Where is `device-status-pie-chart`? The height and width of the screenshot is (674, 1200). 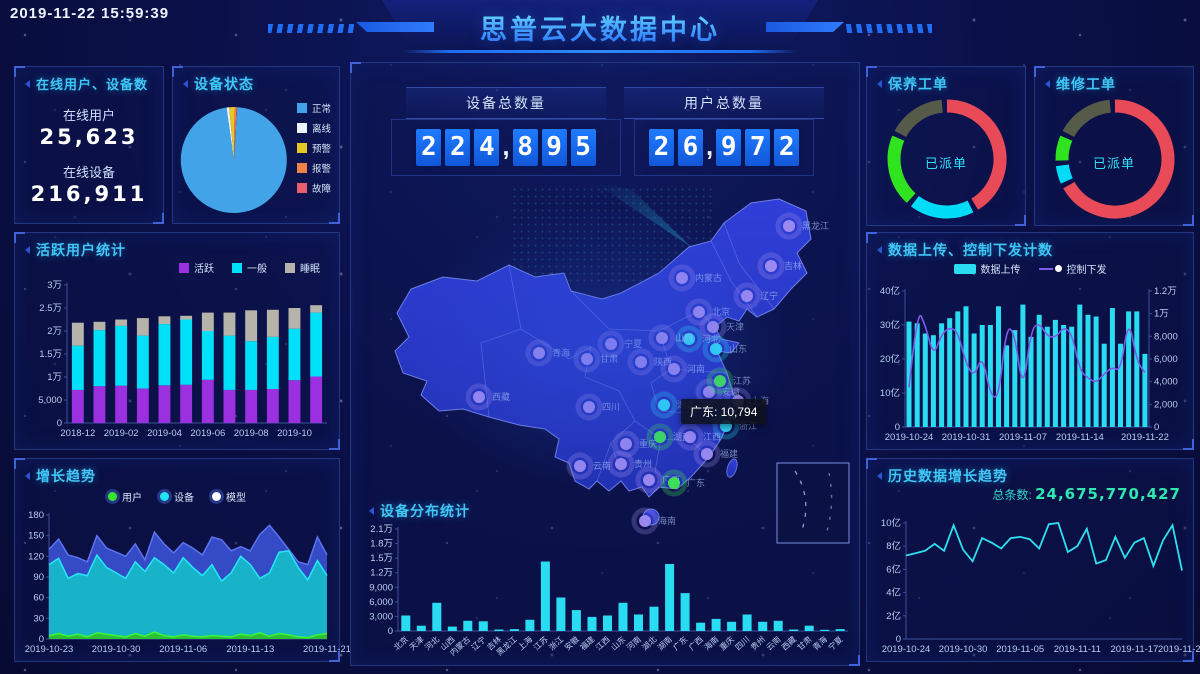 device-status-pie-chart is located at coordinates (234, 158).